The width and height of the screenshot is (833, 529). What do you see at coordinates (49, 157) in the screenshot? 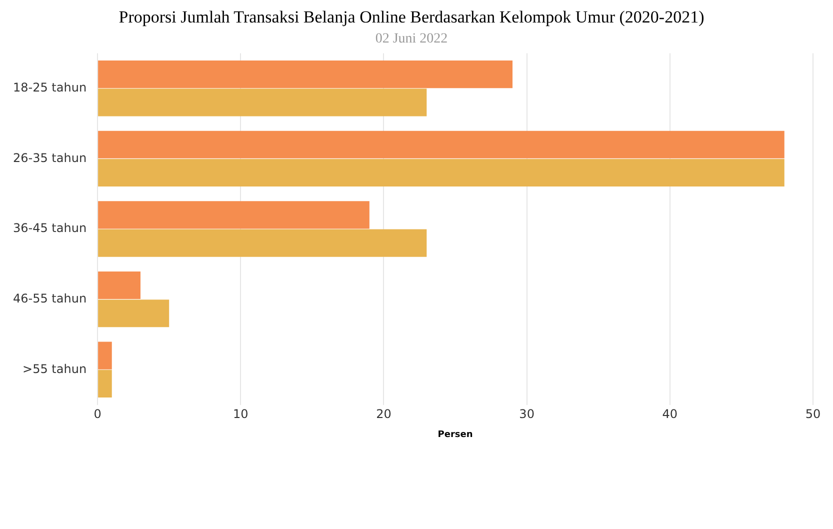
I see `y-tick-label: 26-35 tahun` at bounding box center [49, 157].